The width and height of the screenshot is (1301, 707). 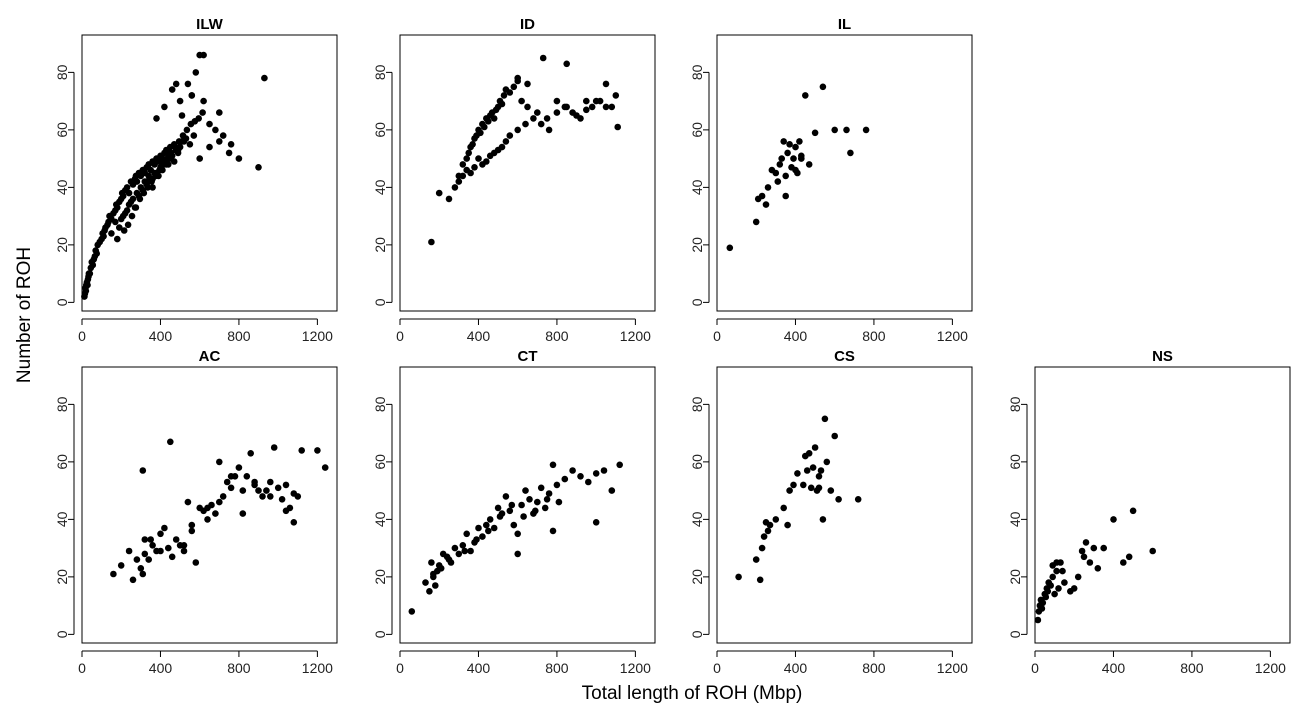 I want to click on panel-title: CT, so click(x=528, y=356).